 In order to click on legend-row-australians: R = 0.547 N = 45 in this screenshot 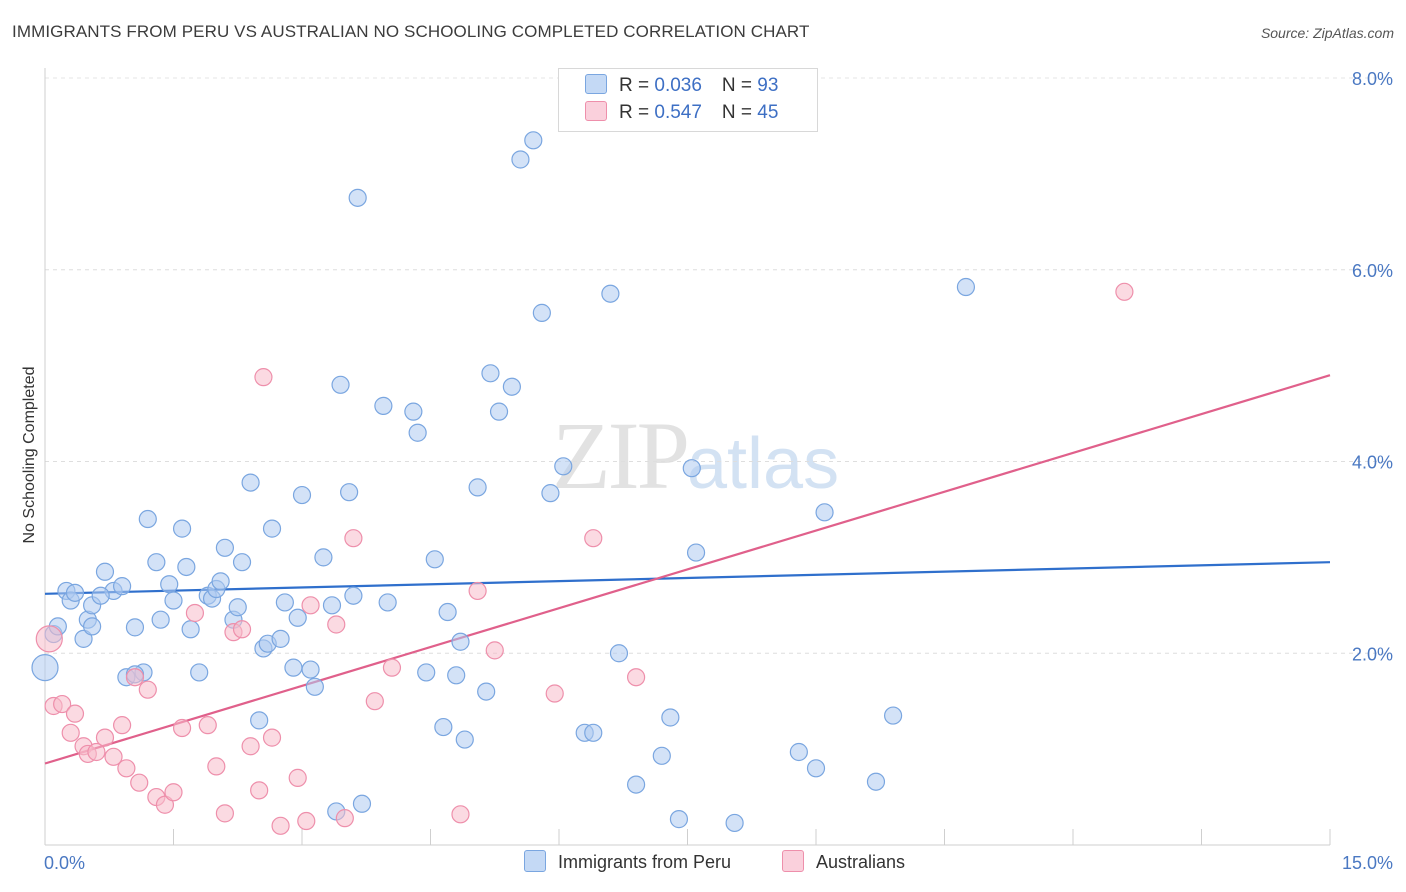, I will do `click(681, 112)`.